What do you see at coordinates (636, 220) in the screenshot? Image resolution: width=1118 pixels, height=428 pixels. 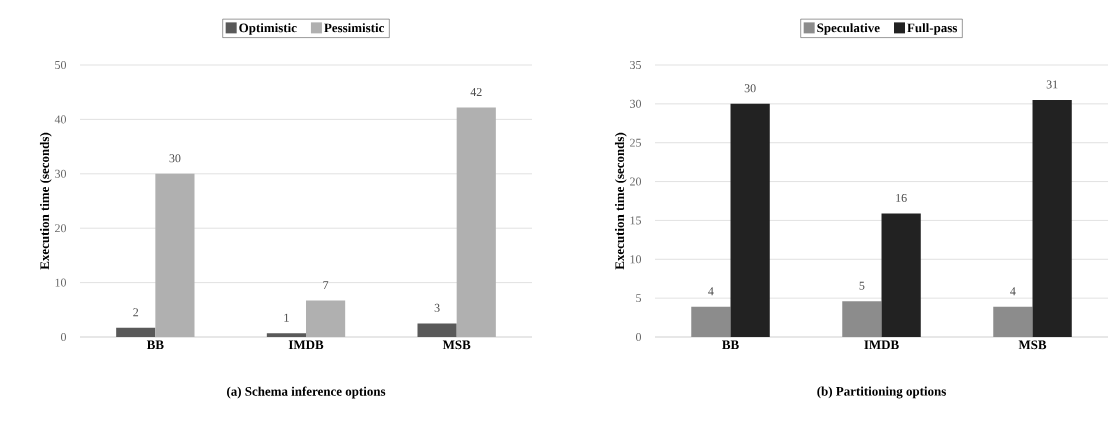 I see `y-tick-label: 15` at bounding box center [636, 220].